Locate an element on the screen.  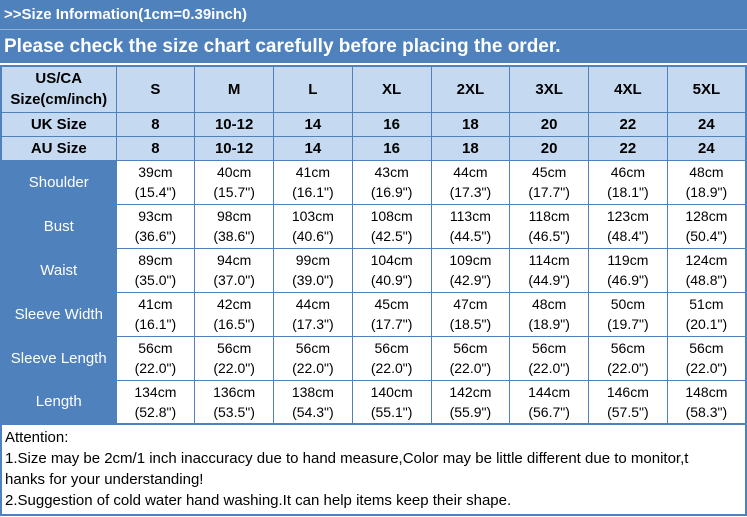
au-size-cell: 18 is located at coordinates (470, 148).